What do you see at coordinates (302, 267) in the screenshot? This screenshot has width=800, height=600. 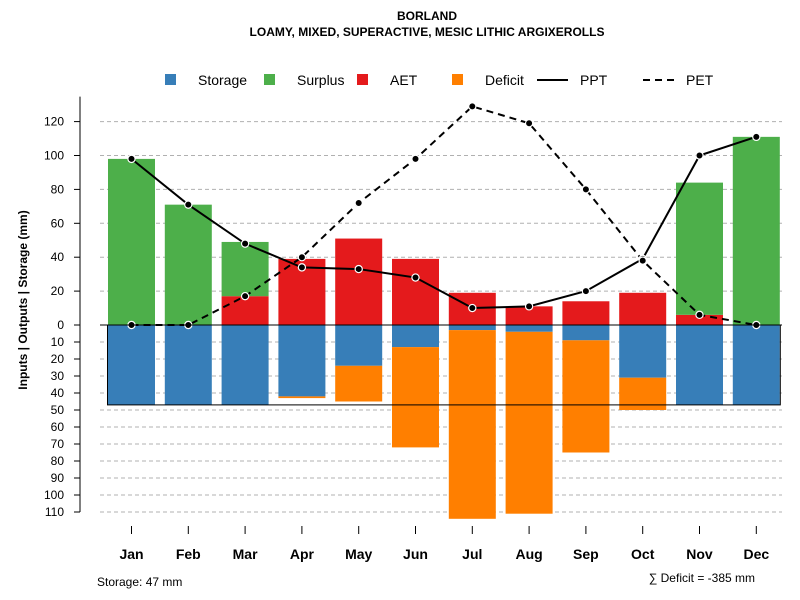 I see `point-ppt-apr` at bounding box center [302, 267].